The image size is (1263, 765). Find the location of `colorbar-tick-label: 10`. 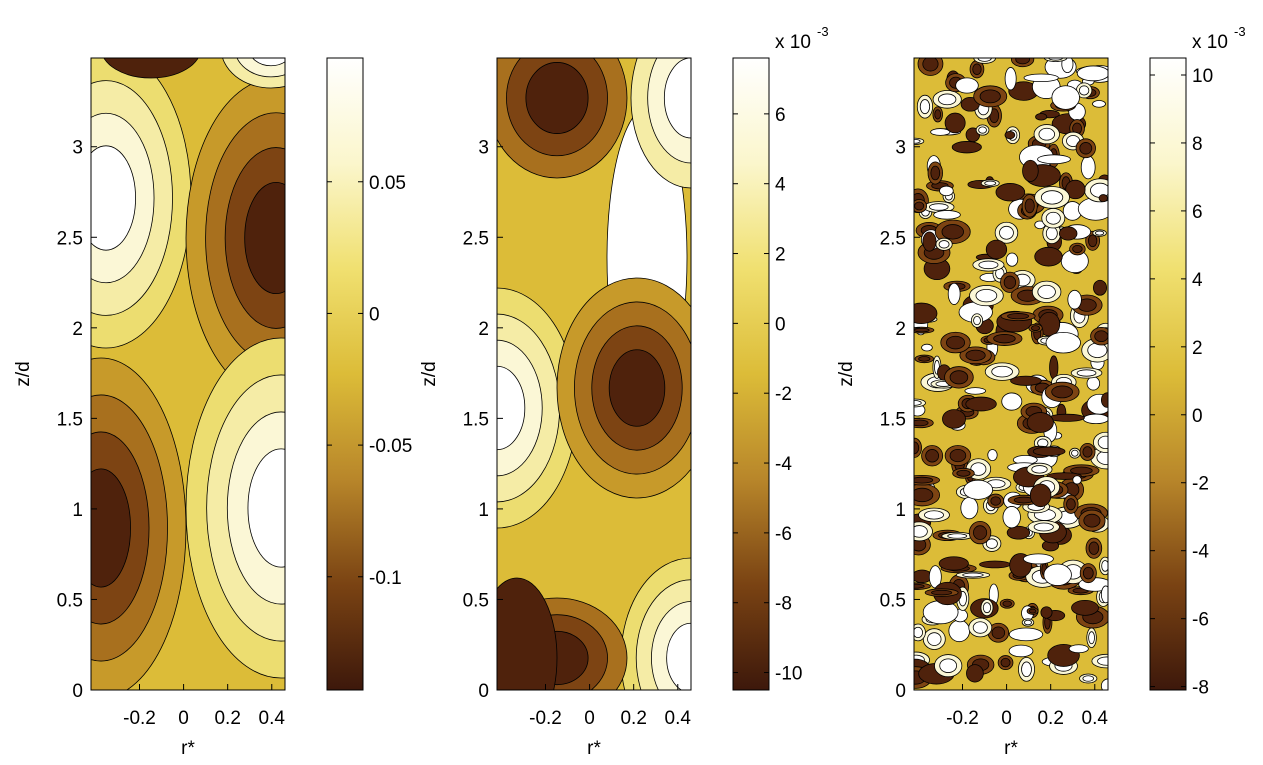

colorbar-tick-label: 10 is located at coordinates (1202, 76).